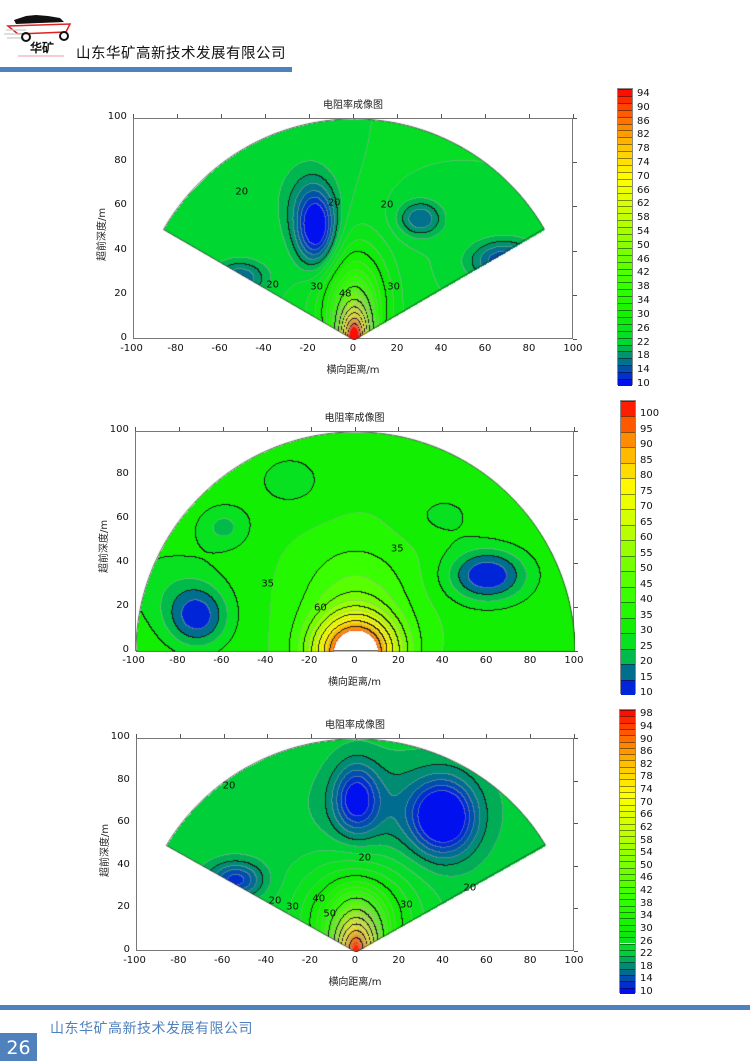 This screenshot has height=1061, width=750. I want to click on logo-text: 华矿, so click(42, 48).